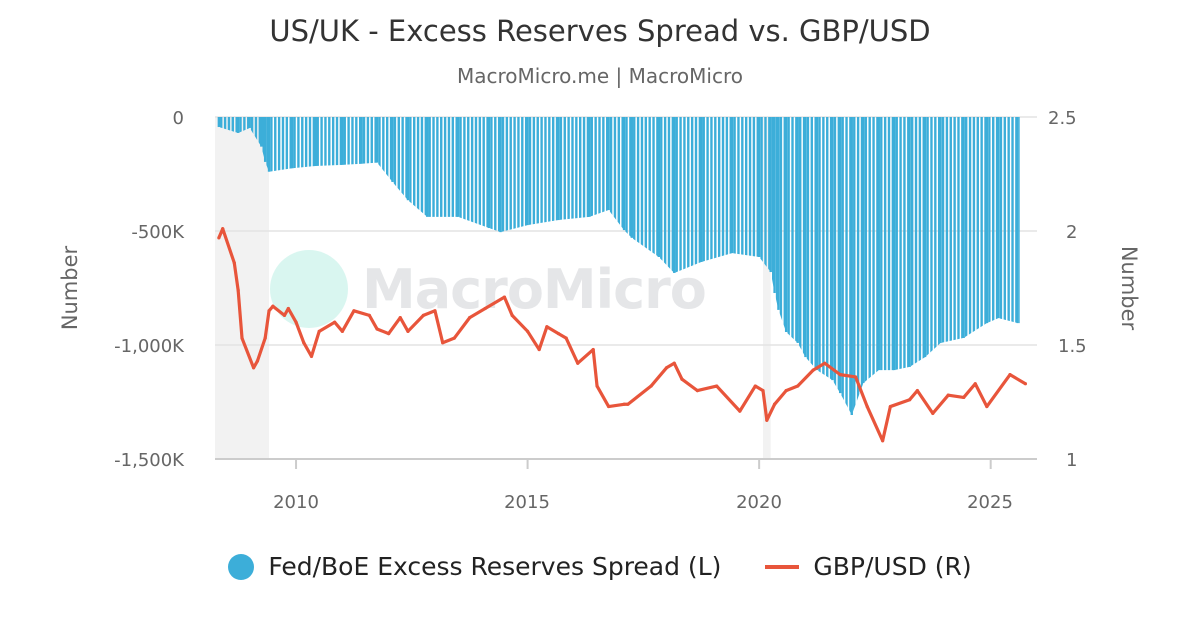 This screenshot has width=1200, height=630. I want to click on x-tick-2020: 2020, so click(759, 502).